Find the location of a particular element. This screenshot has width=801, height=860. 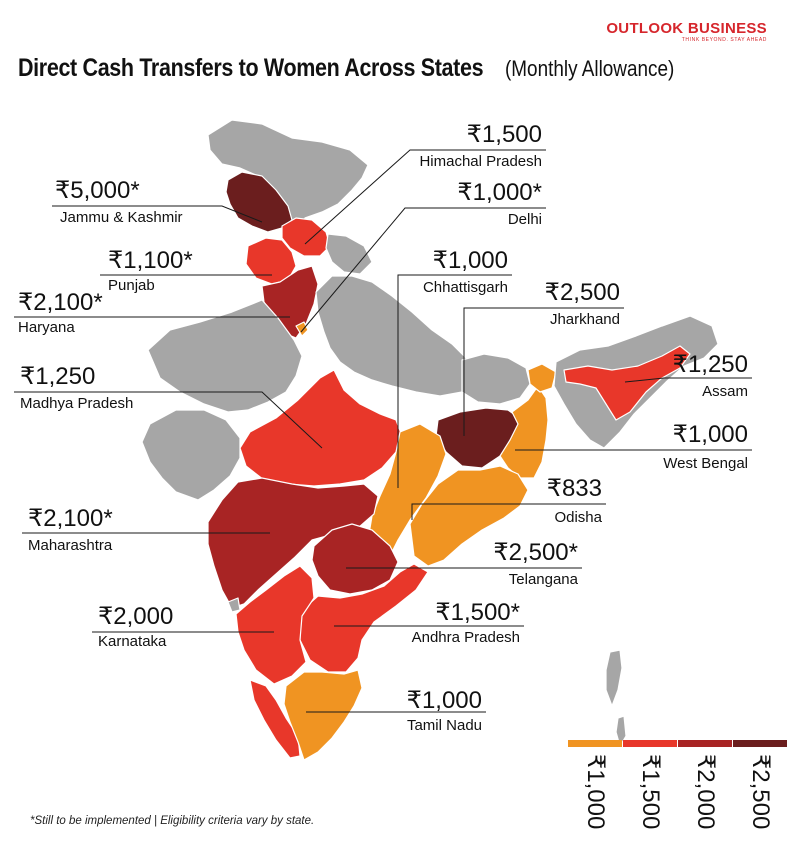

callout-jharkhand: ₹2,500 Jharkhand is located at coordinates (543, 357).